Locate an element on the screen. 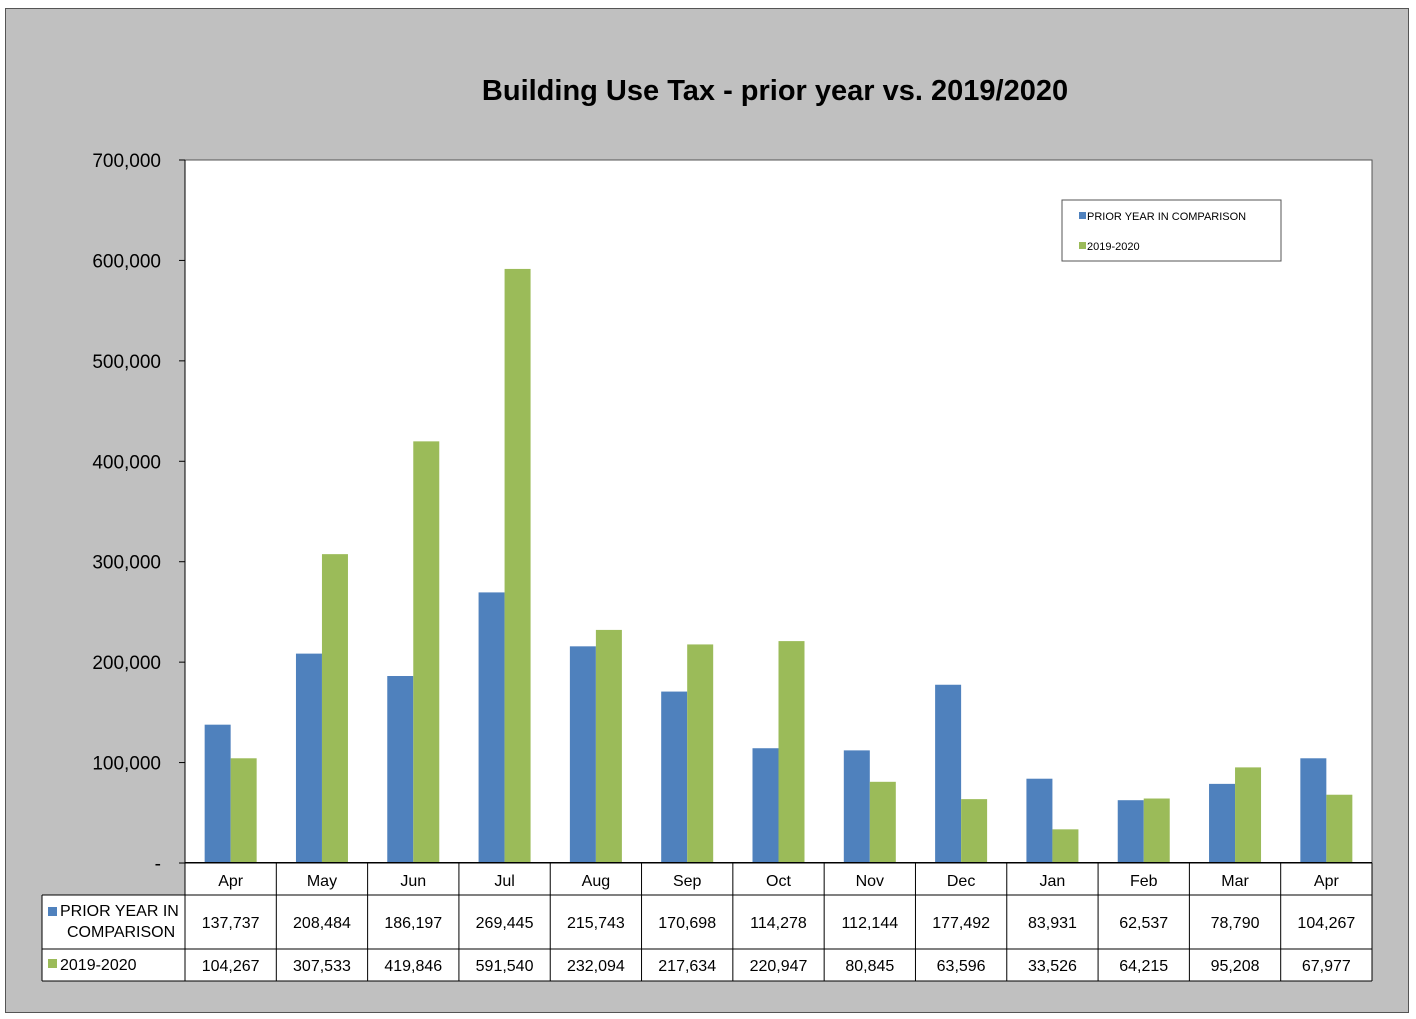 Image resolution: width=1416 pixels, height=1019 pixels. table-cell-prior-year: 83,931 is located at coordinates (1052, 923).